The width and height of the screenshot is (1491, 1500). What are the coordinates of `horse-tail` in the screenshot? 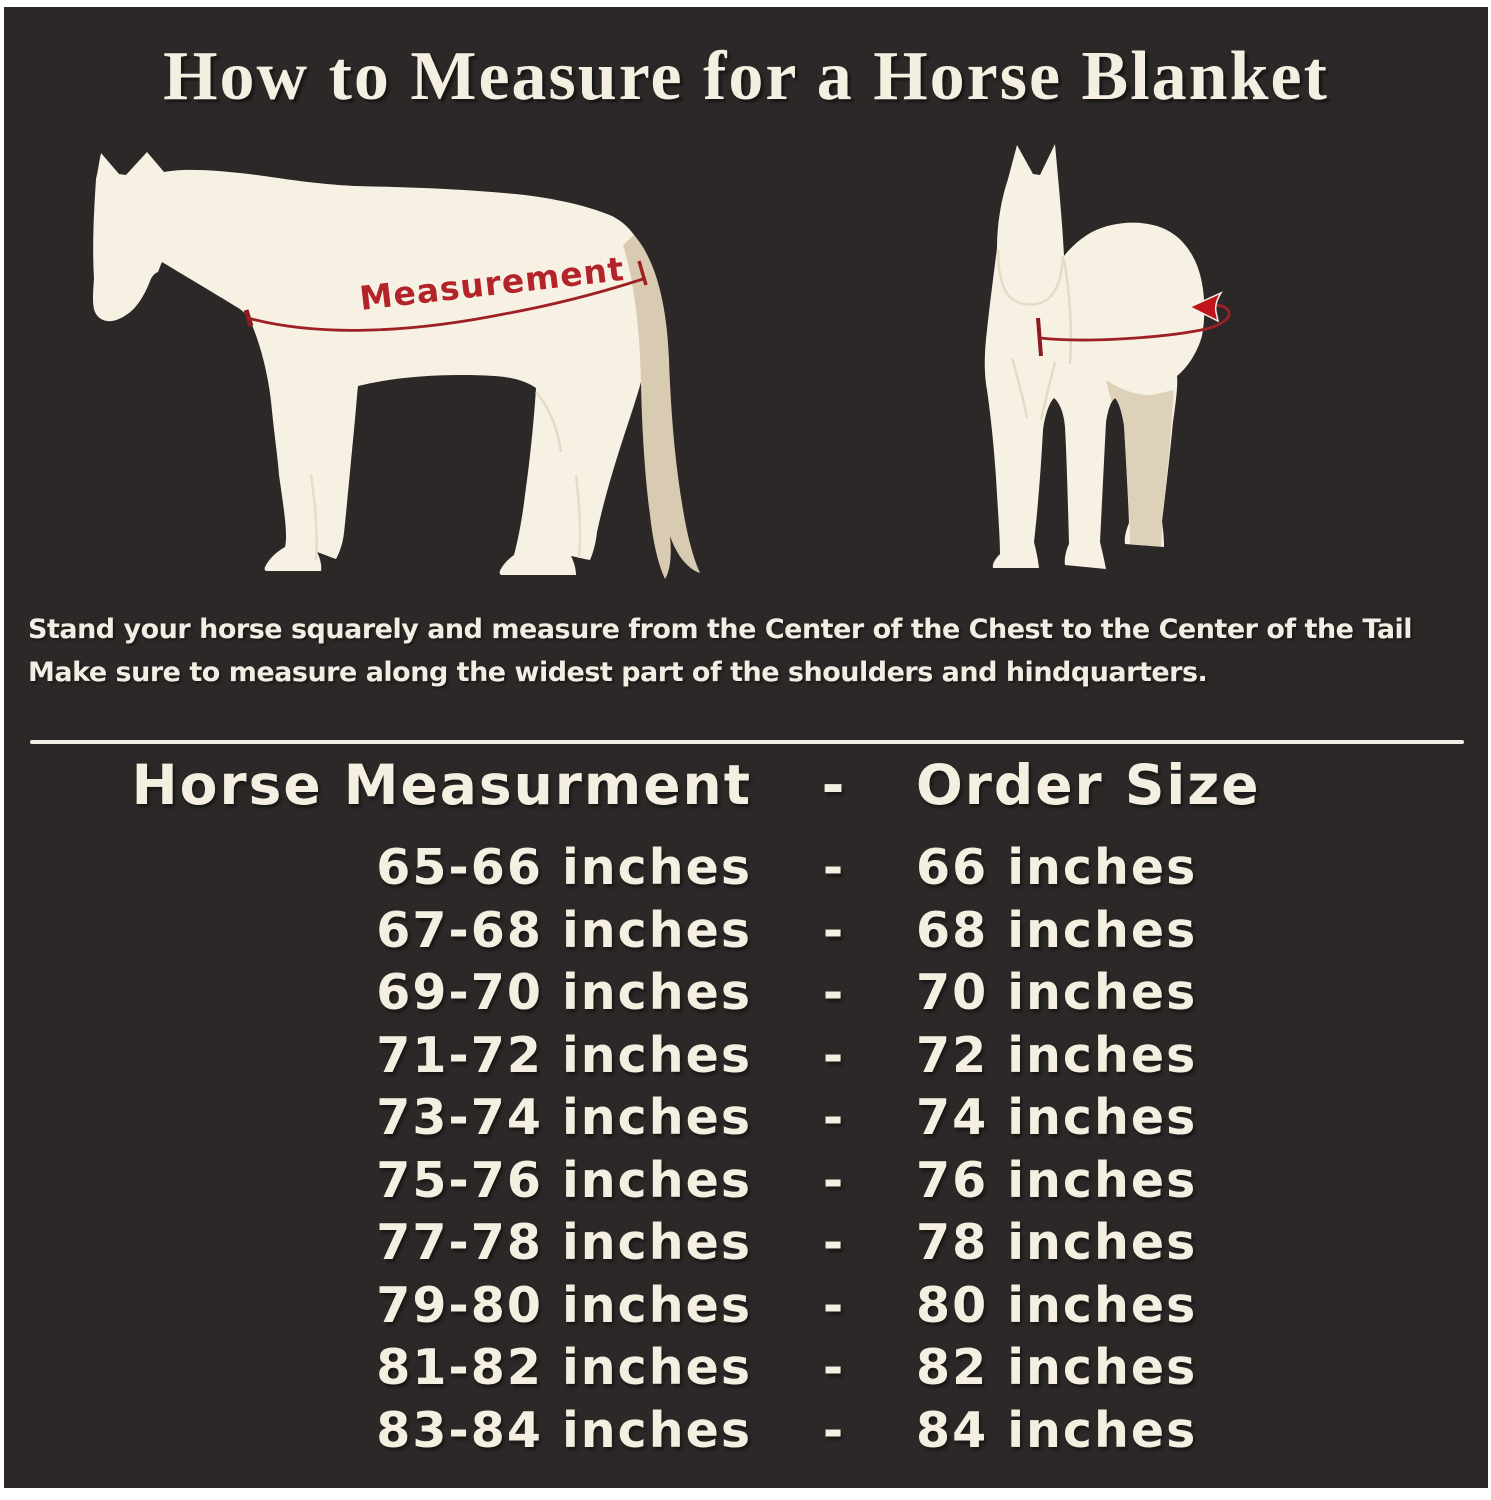 It's located at (661, 407).